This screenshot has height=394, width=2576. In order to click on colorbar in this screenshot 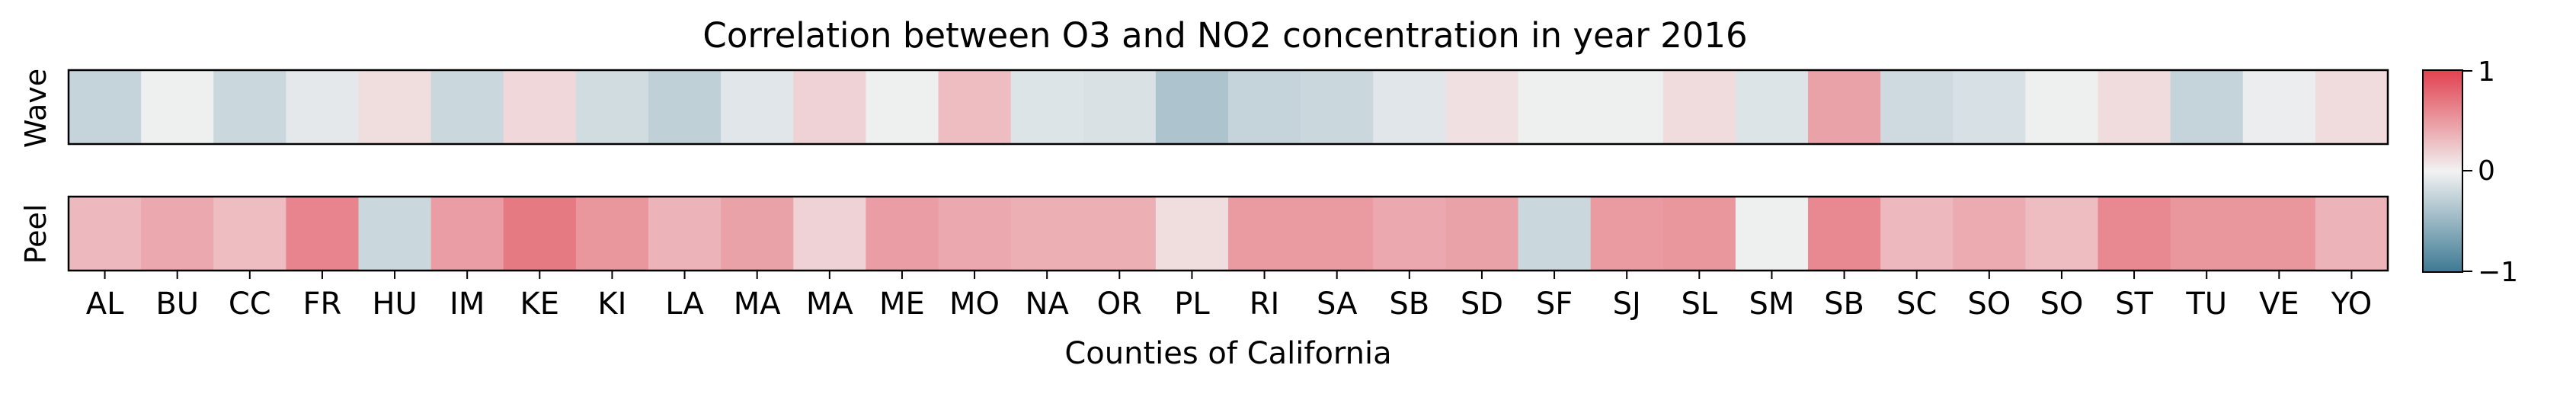, I will do `click(2442, 171)`.